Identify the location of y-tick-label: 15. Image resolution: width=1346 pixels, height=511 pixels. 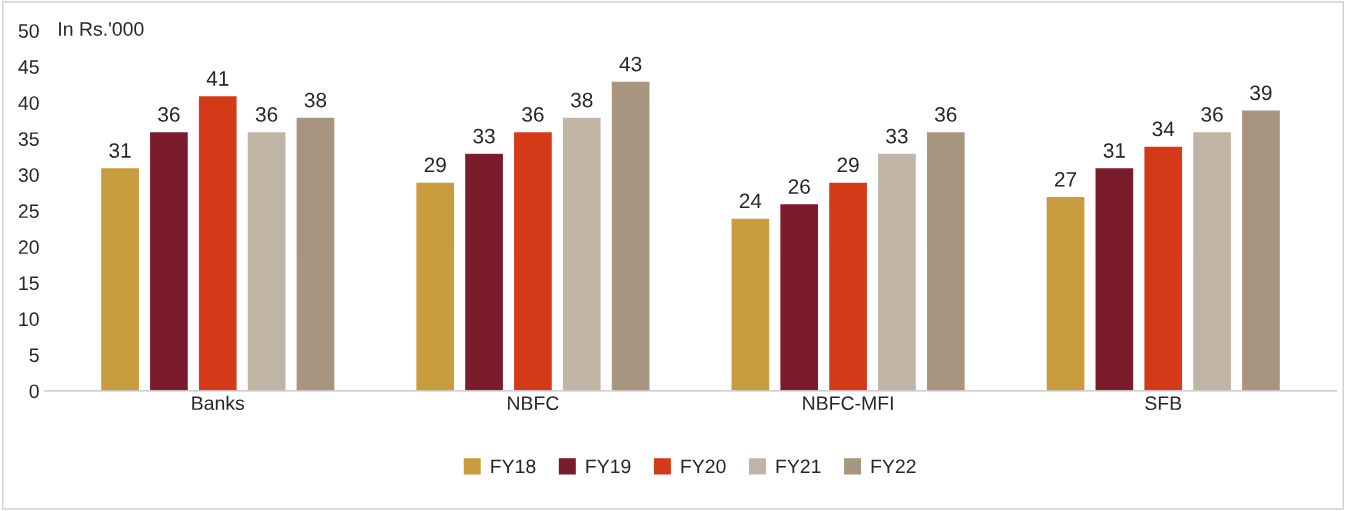
(29, 283).